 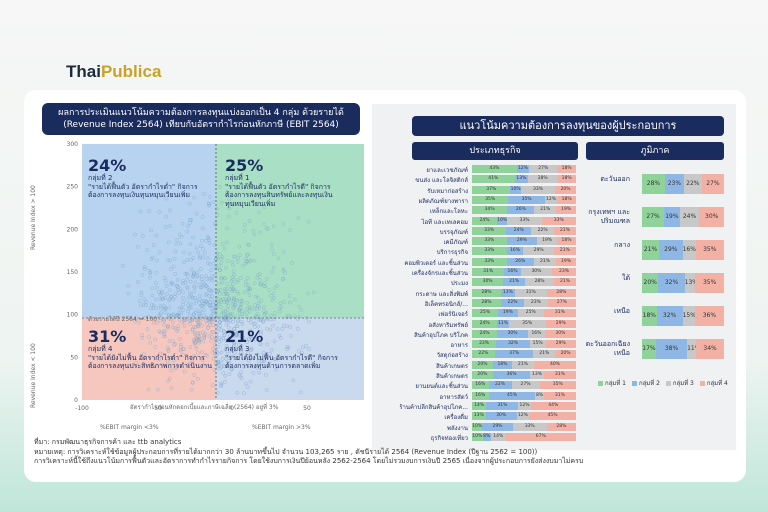 What do you see at coordinates (561, 292) in the screenshot?
I see `industry-segment: 28%` at bounding box center [561, 292].